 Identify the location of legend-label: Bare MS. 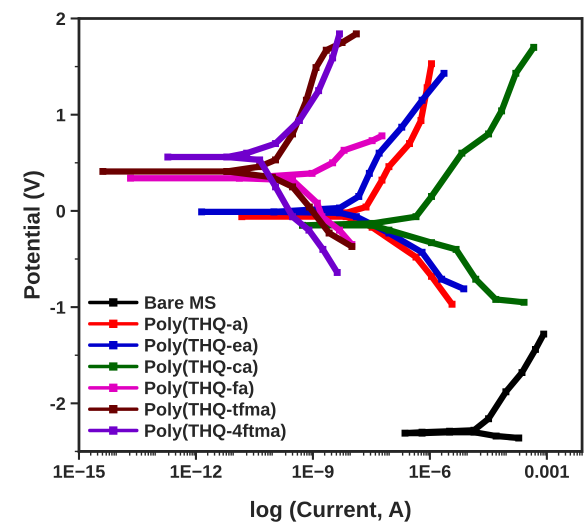
(180, 302).